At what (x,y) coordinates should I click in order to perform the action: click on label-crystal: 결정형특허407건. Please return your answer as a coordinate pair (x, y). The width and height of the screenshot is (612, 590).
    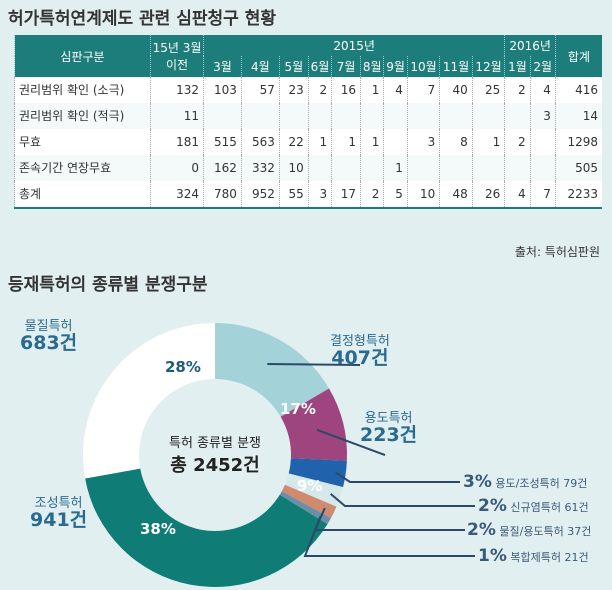
    Looking at the image, I should click on (360, 350).